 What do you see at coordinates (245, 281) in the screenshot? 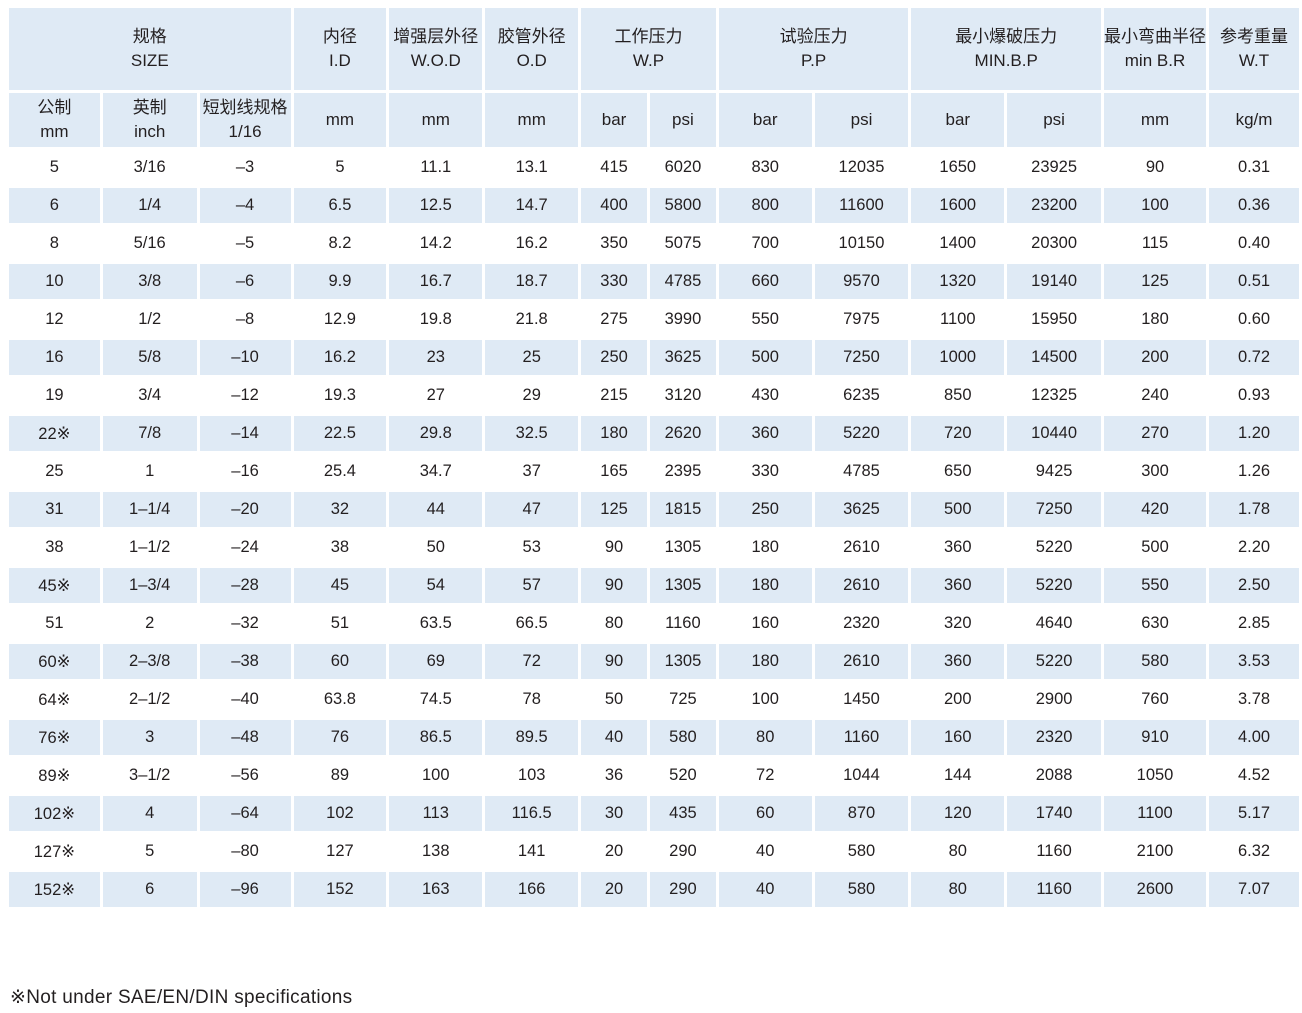
I see `table-cell: –6` at bounding box center [245, 281].